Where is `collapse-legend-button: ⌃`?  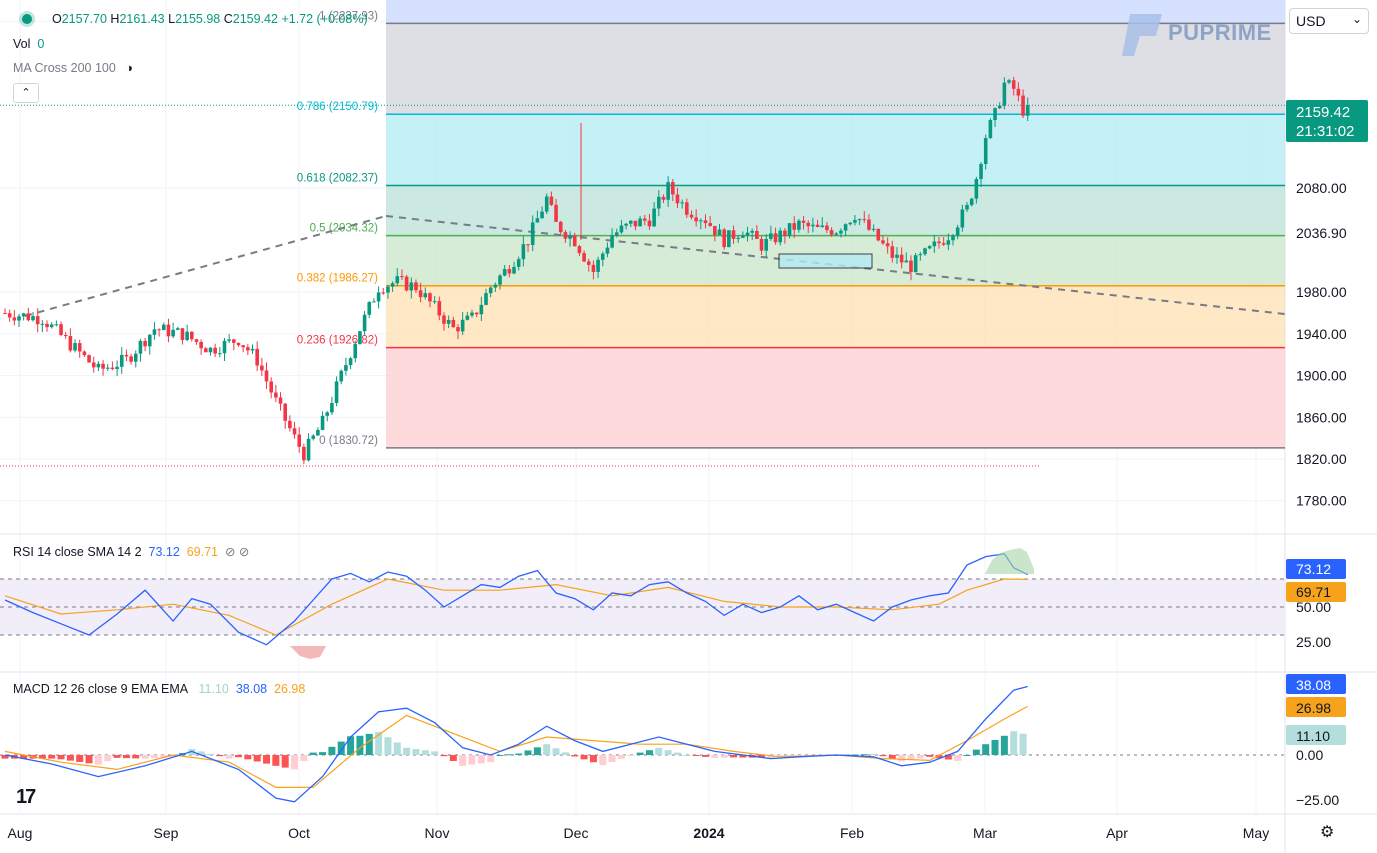
collapse-legend-button: ⌃ is located at coordinates (26, 93).